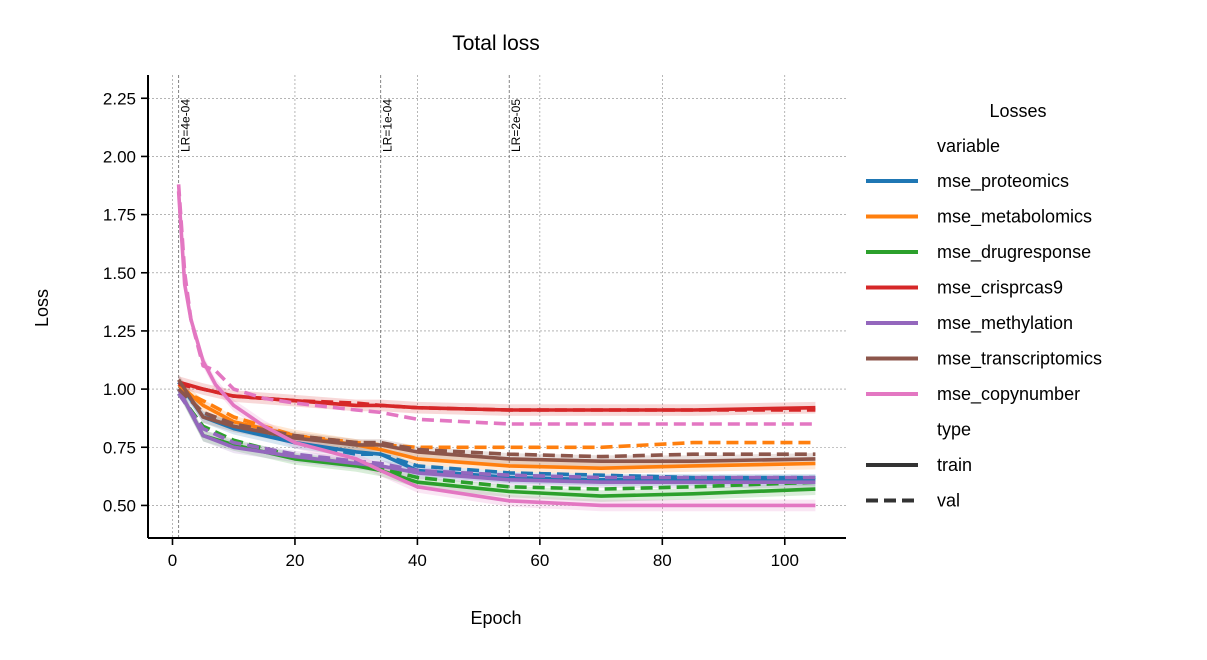 This screenshot has width=1207, height=660. I want to click on series-line-train-mse_methylation, so click(496, 436).